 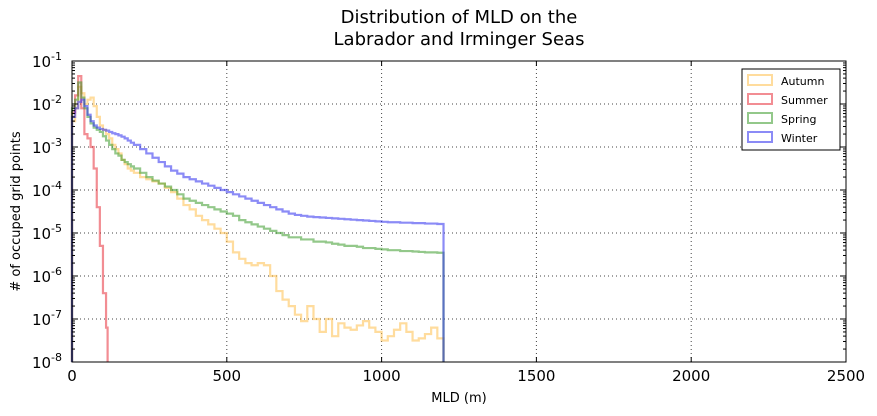 What do you see at coordinates (56, 185) in the screenshot?
I see `y-tick-exponent: -4` at bounding box center [56, 185].